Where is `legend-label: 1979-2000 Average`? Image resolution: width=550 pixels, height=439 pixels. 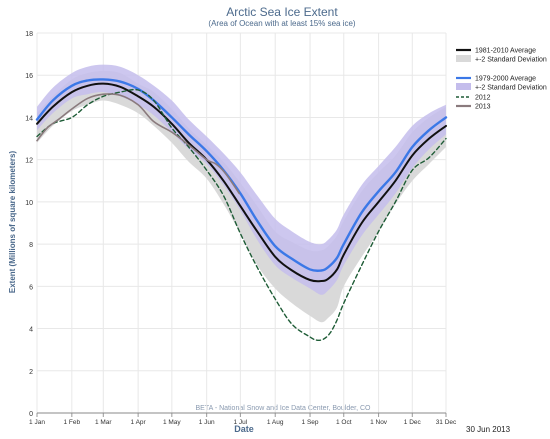 legend-label: 1979-2000 Average is located at coordinates (505, 79).